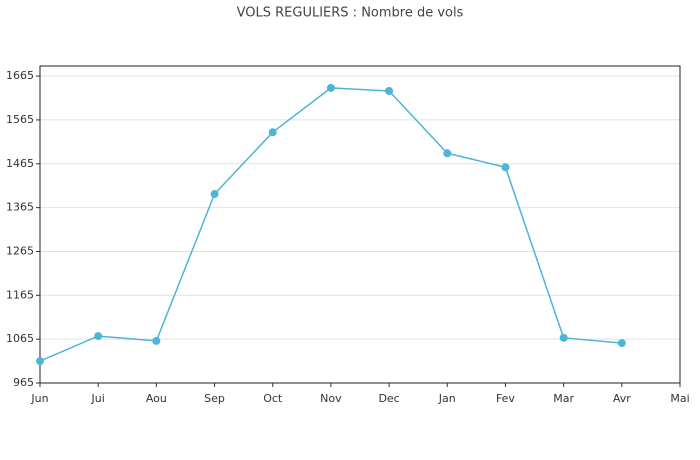 Image resolution: width=700 pixels, height=460 pixels. Describe the element at coordinates (20, 207) in the screenshot. I see `y-tick-label: 1365` at that location.